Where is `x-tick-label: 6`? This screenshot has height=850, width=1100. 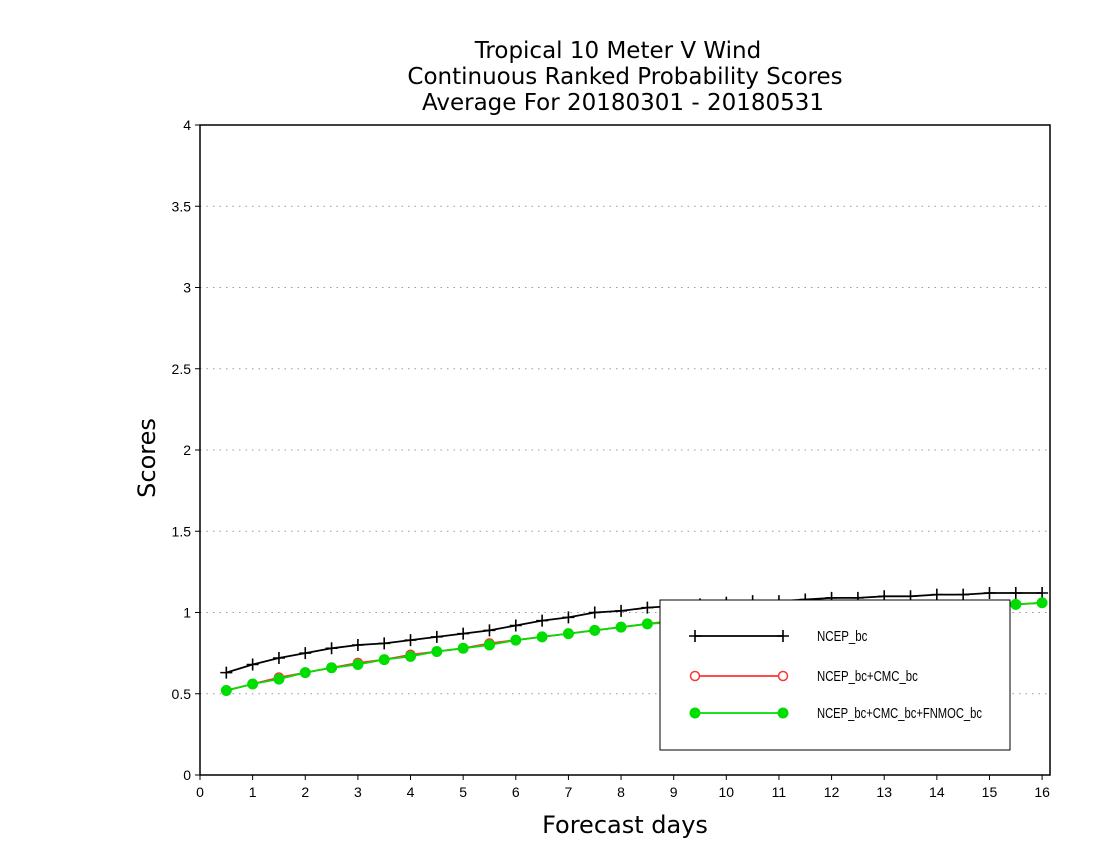
x-tick-label: 6 is located at coordinates (516, 792).